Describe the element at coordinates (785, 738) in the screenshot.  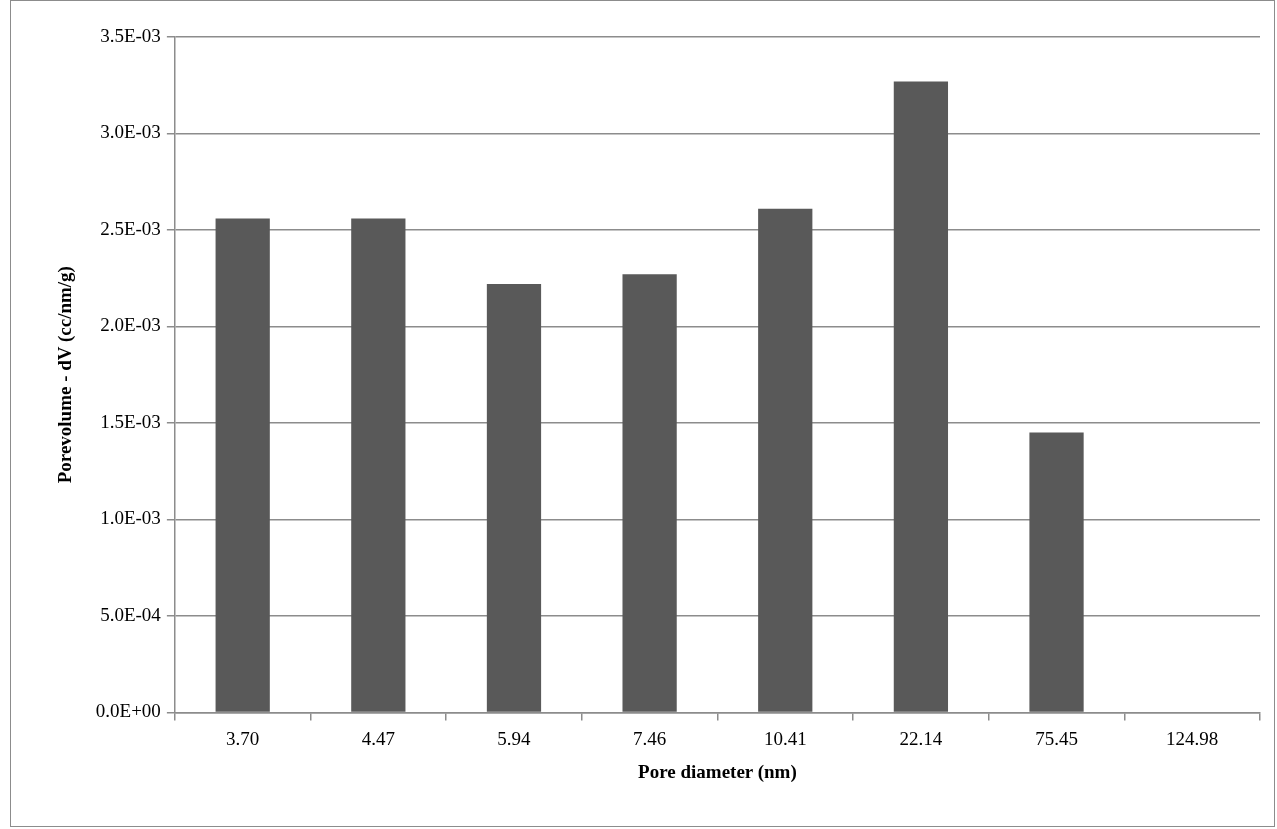
I see `x-tick-label: 10.41` at that location.